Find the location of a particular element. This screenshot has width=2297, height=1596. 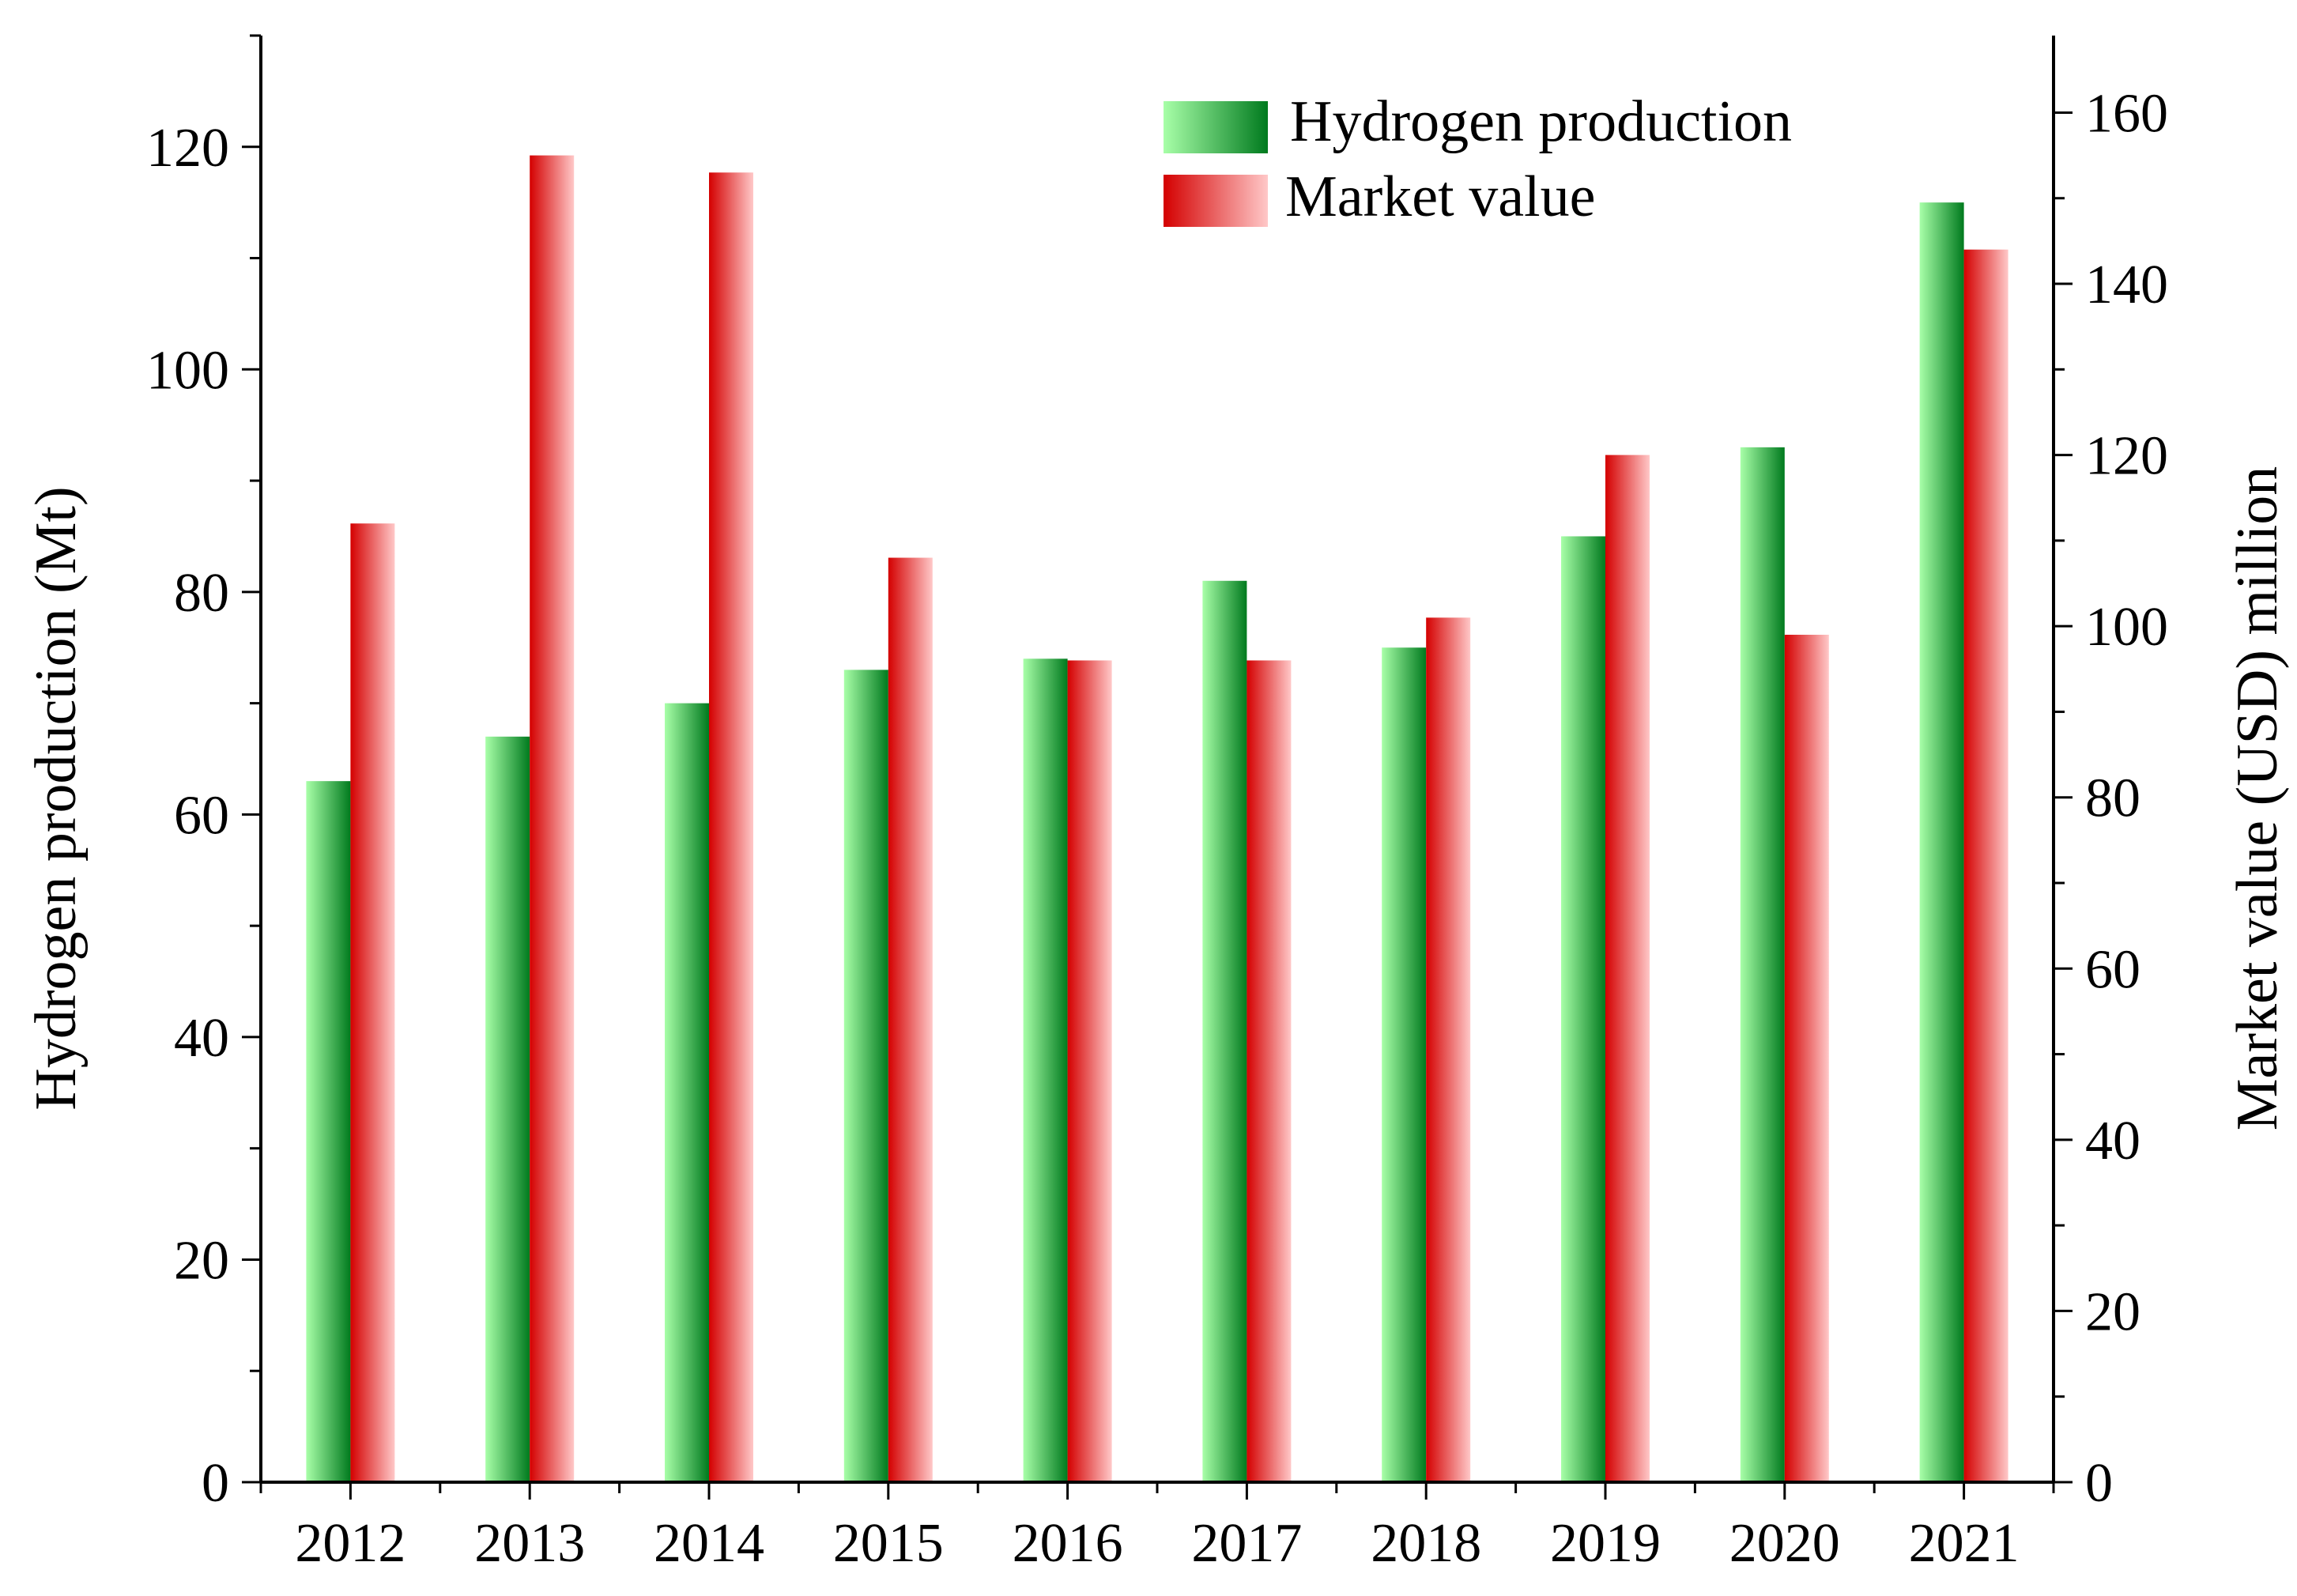

right-tick-label-40: 40 is located at coordinates (2112, 1141).